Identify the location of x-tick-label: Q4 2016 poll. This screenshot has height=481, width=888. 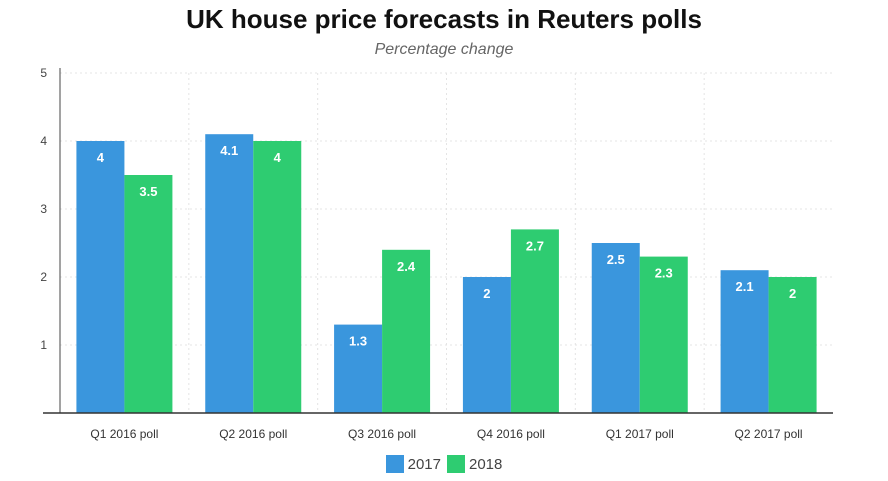
(511, 434).